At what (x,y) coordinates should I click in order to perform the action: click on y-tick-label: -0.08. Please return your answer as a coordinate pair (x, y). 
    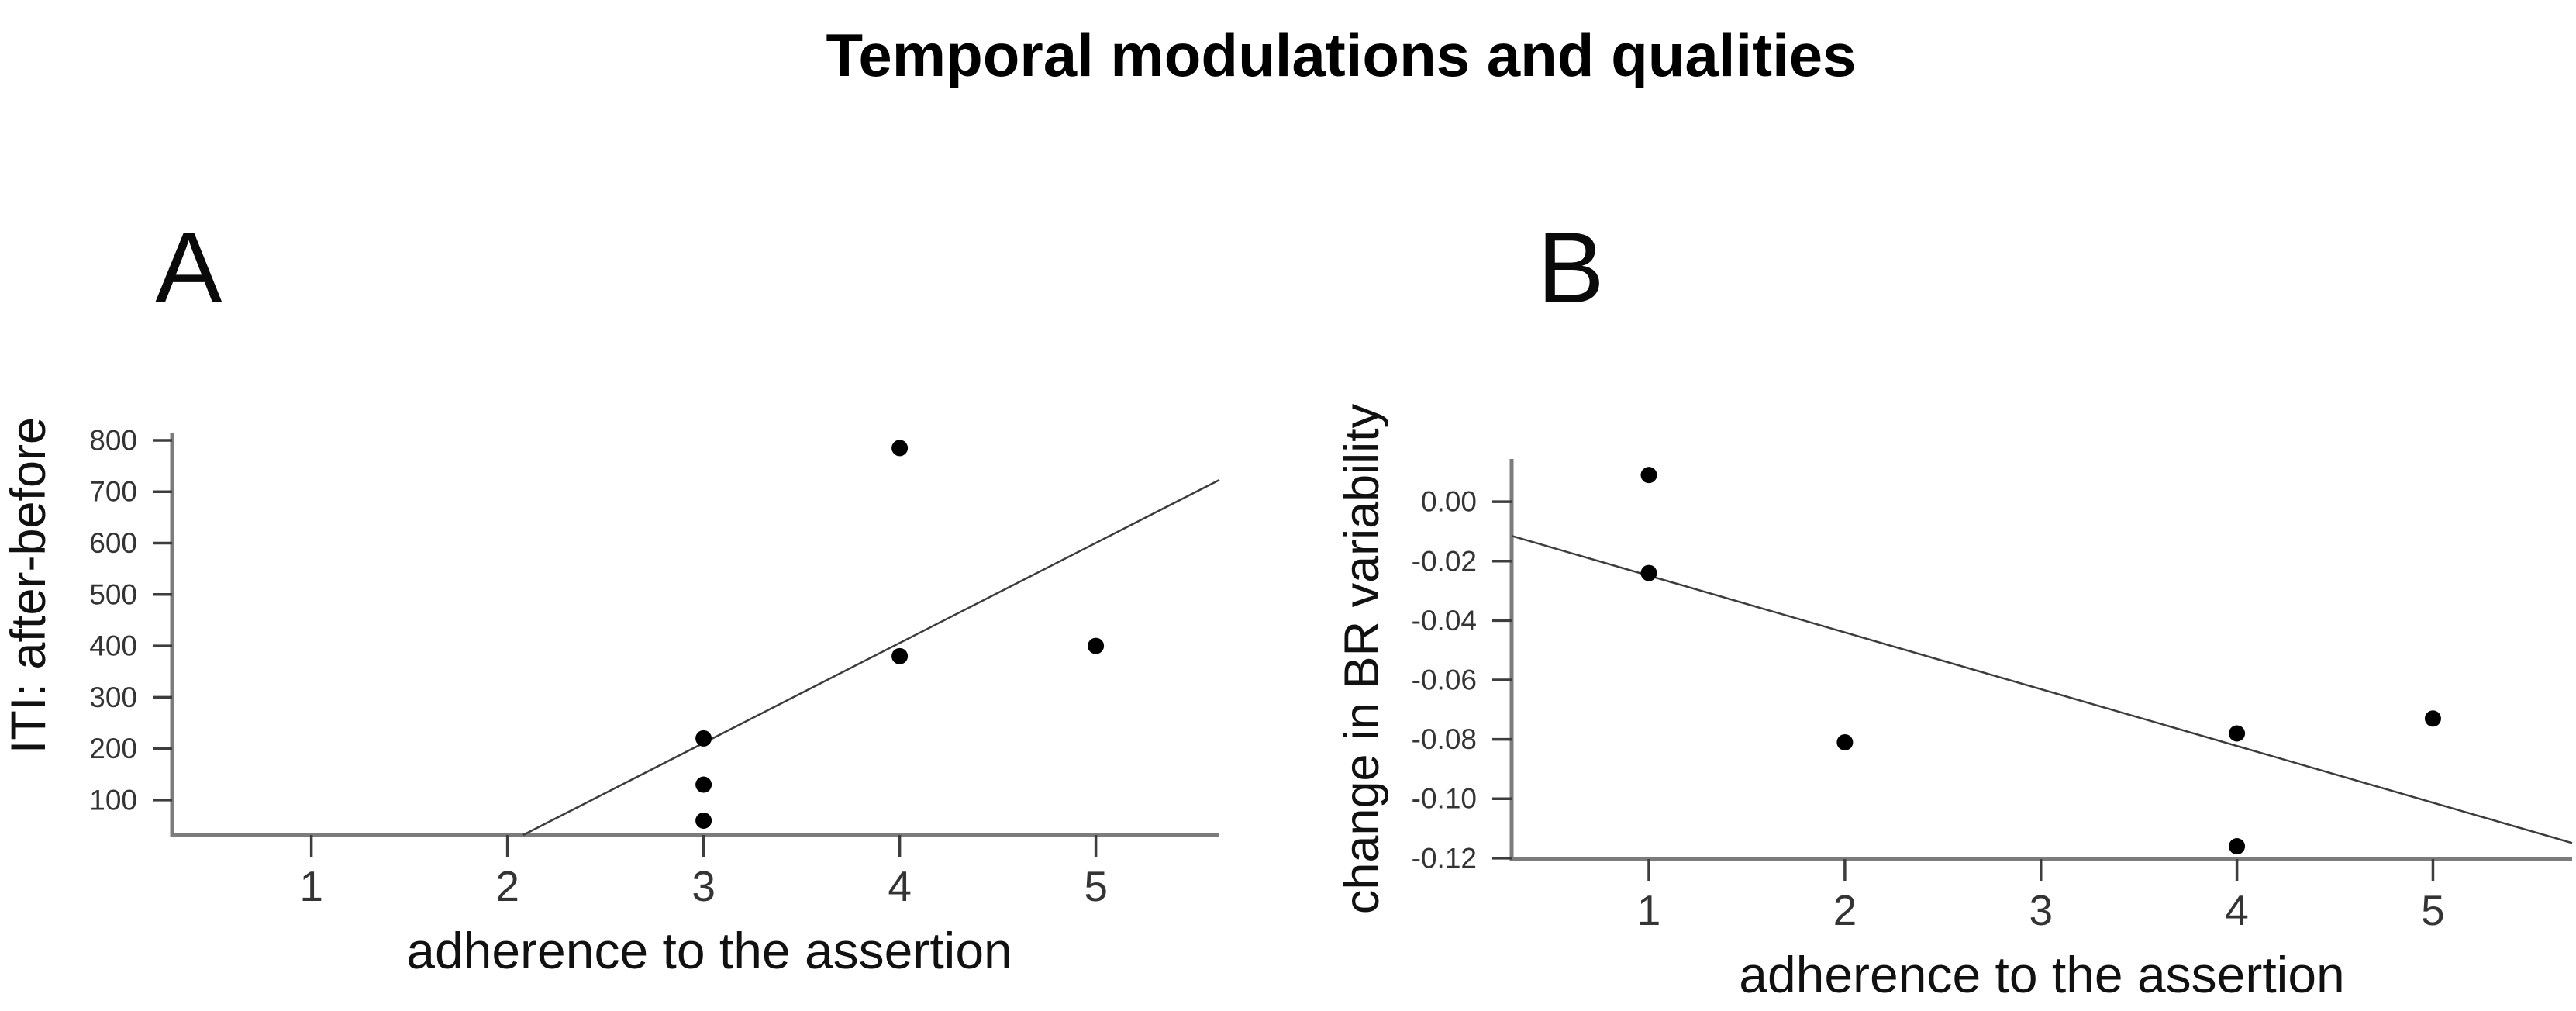
    Looking at the image, I should click on (1444, 739).